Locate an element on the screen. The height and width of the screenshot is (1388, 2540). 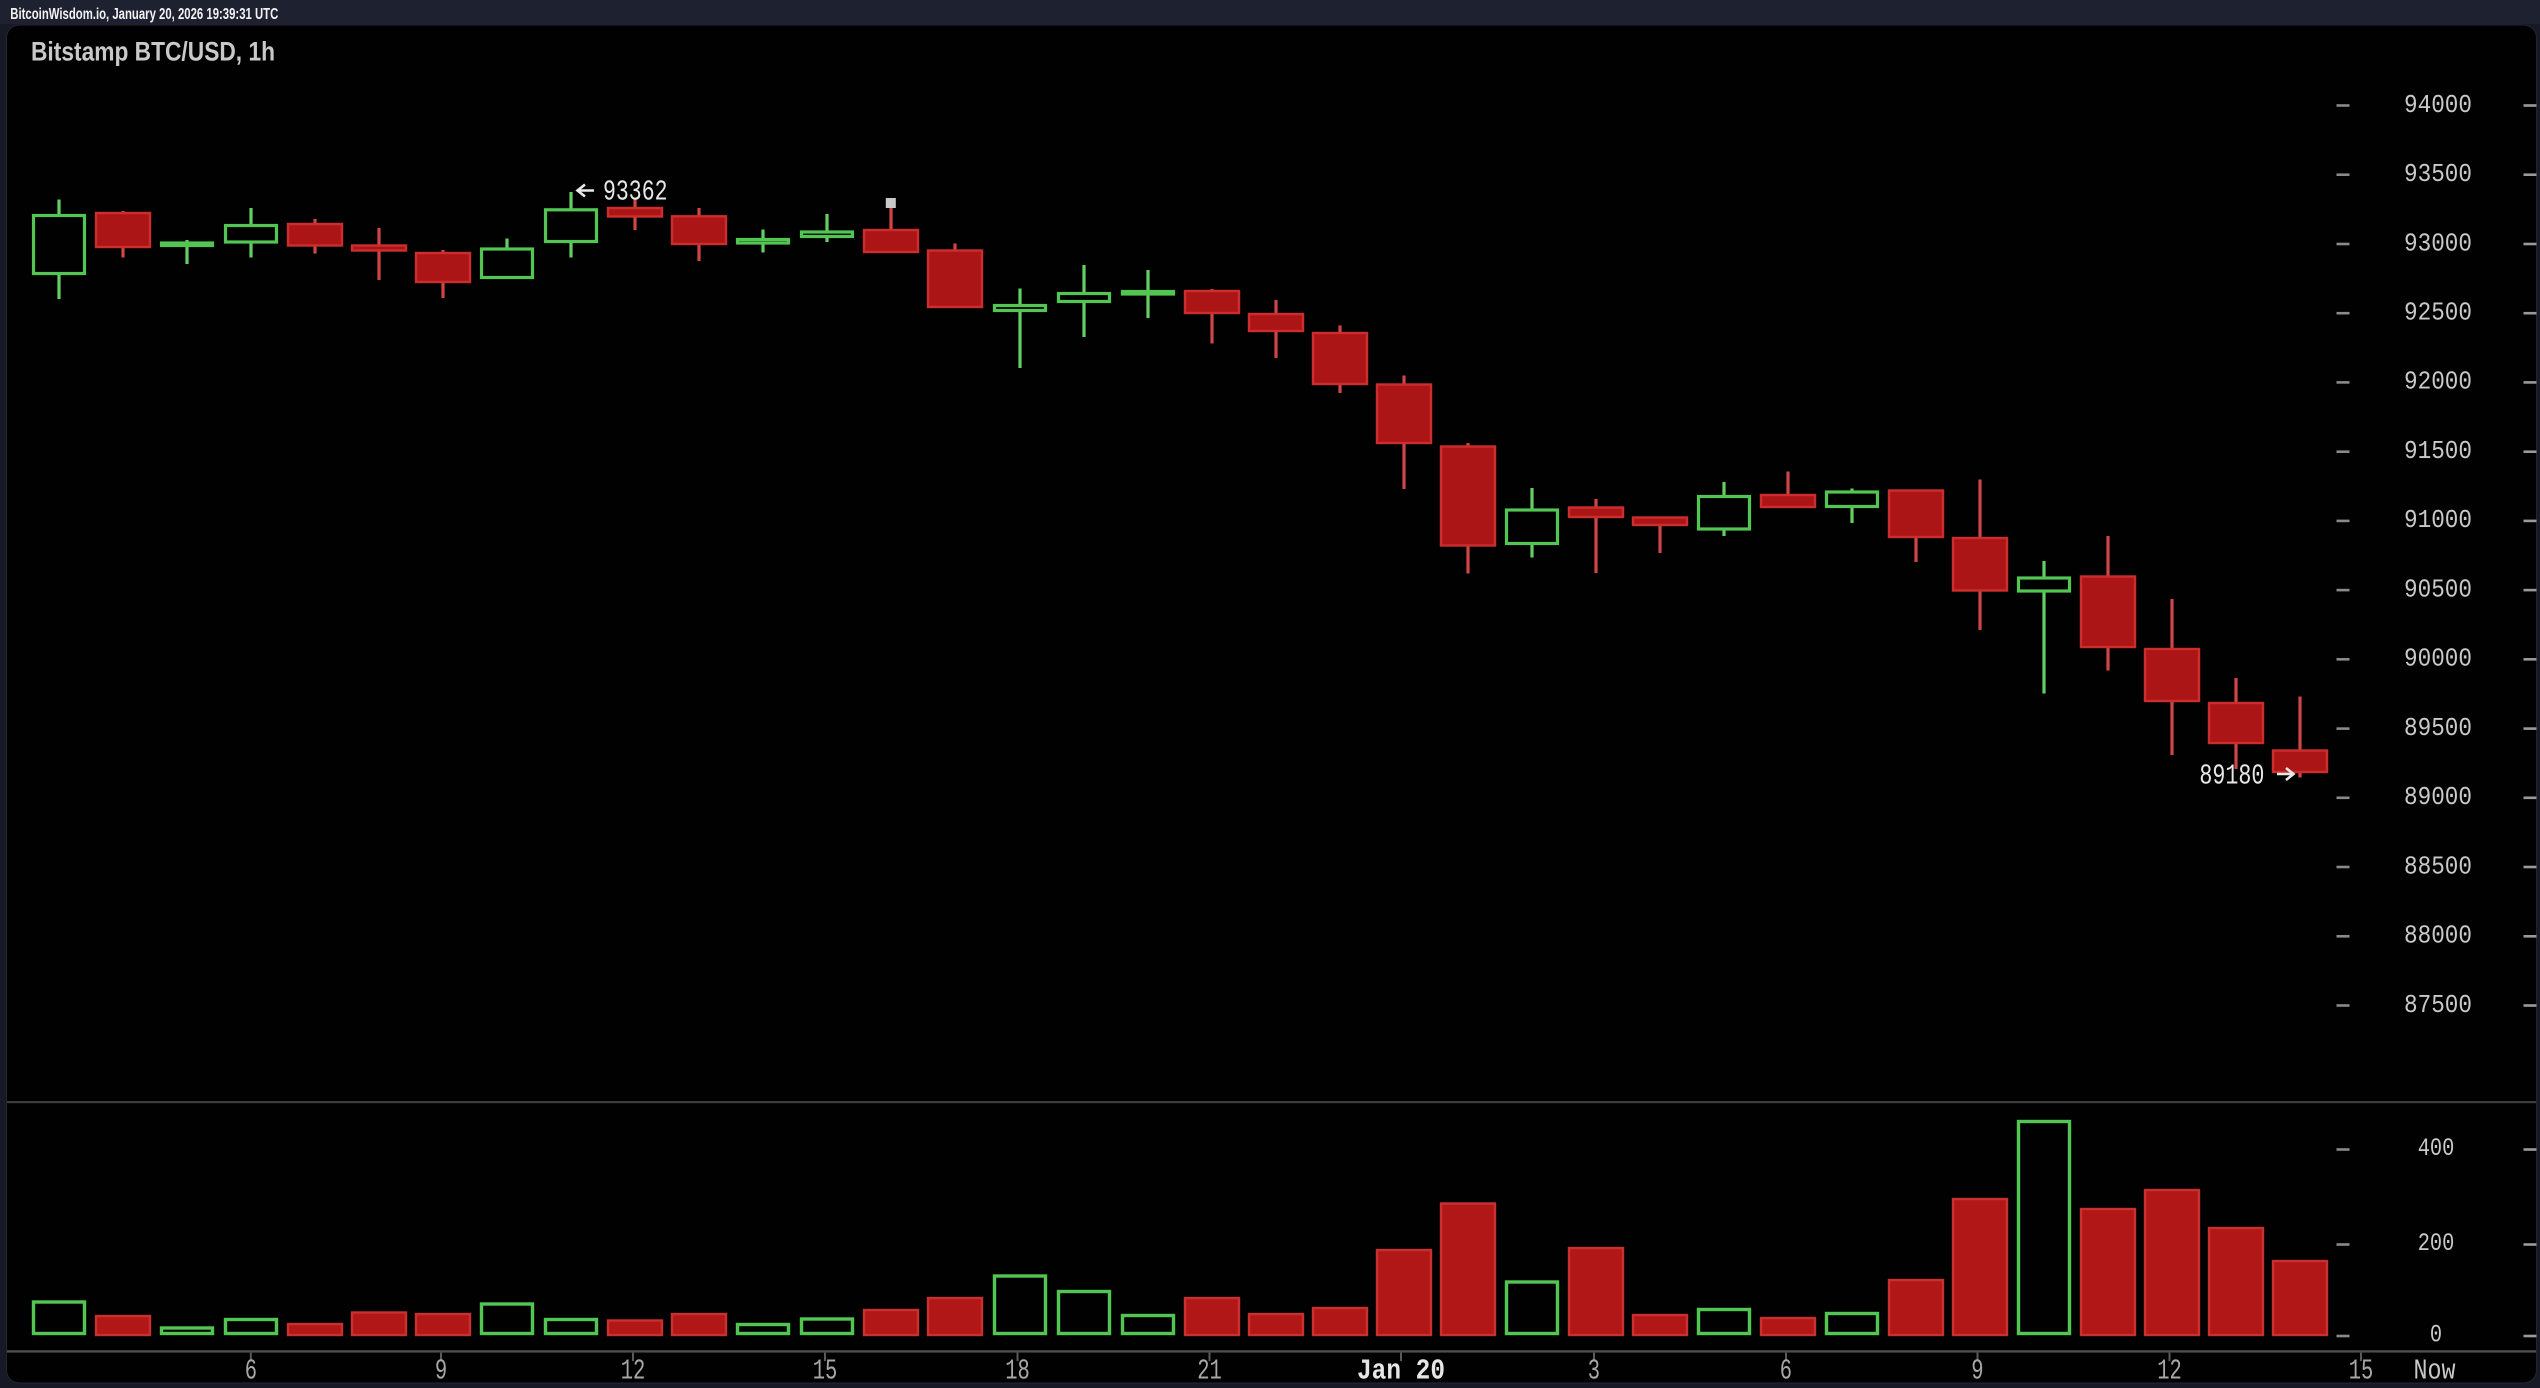
svg-text: 93000 is located at coordinates (2438, 243).